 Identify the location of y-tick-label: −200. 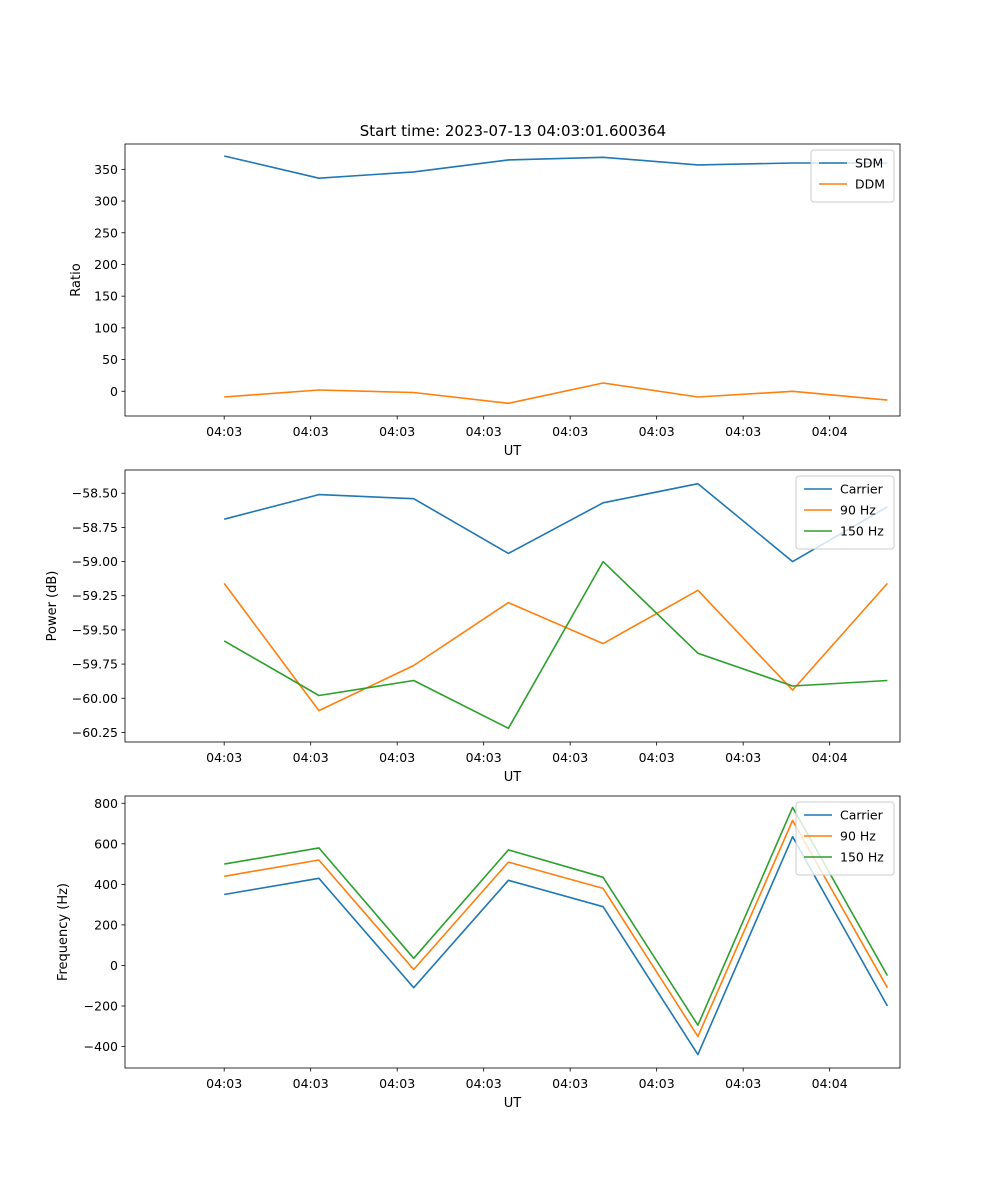
(101, 1005).